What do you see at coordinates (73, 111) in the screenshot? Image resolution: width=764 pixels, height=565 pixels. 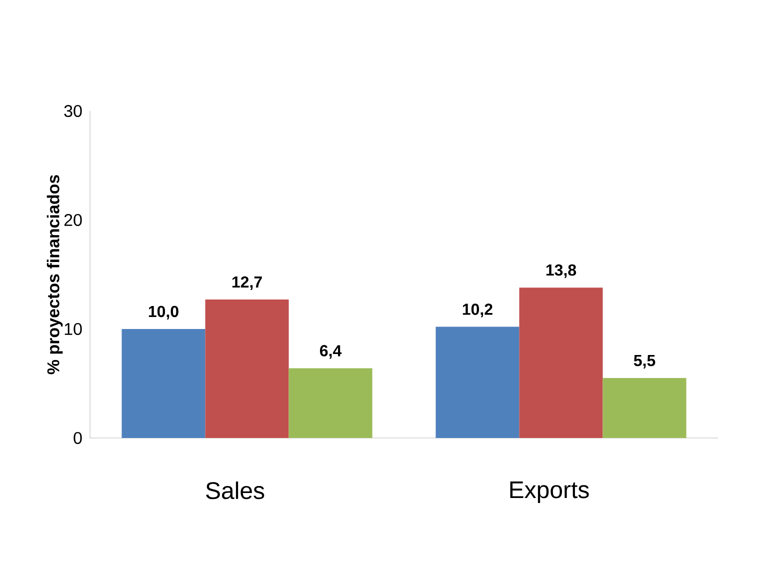 I see `y-tick-label: 30` at bounding box center [73, 111].